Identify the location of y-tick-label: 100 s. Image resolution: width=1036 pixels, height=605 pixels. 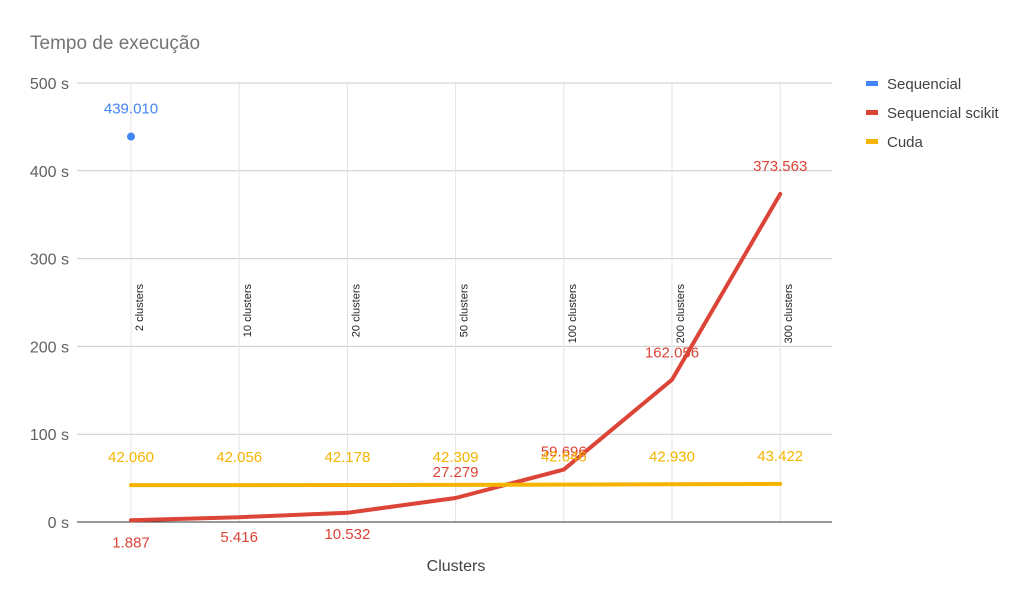
(49, 435).